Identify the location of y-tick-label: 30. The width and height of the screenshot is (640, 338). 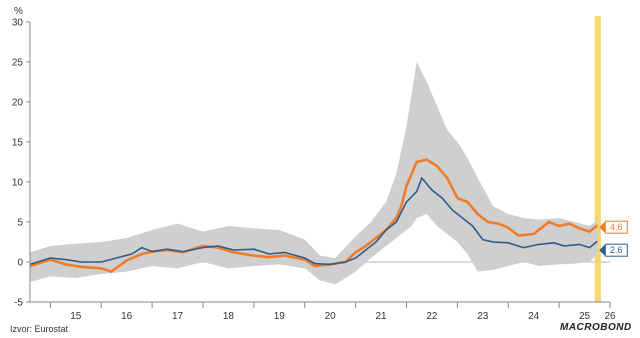
(18, 23).